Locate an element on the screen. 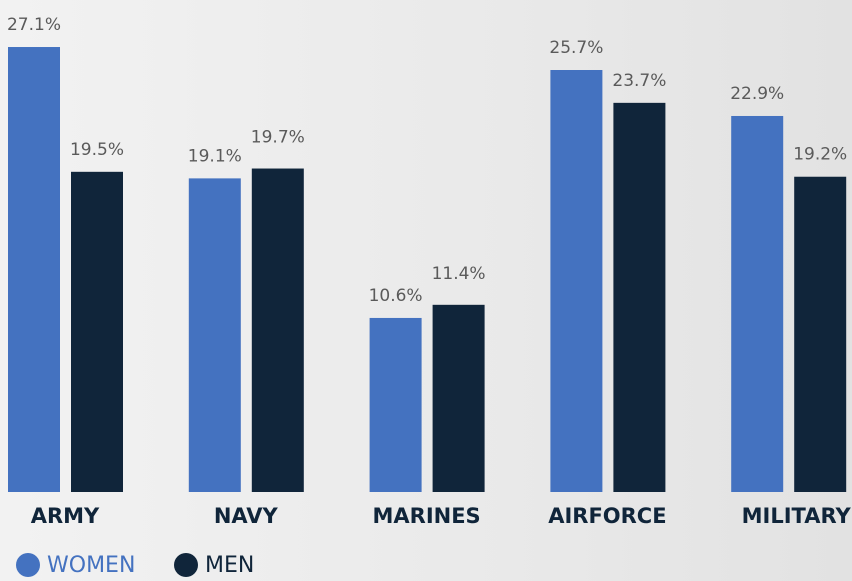 Image resolution: width=852 pixels, height=581 pixels. legend-label: WOMEN is located at coordinates (91, 565).